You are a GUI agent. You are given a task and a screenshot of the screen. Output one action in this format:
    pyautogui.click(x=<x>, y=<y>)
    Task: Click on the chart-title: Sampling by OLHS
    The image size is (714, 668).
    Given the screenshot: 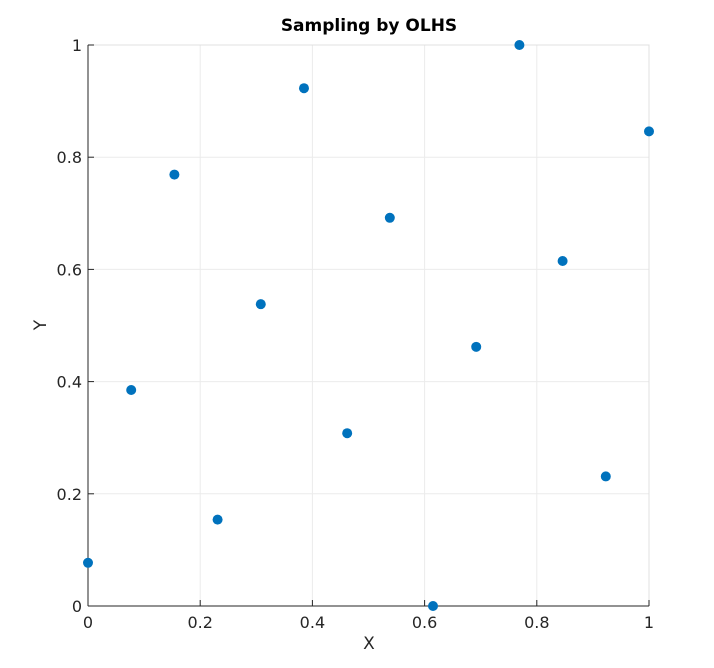 What is the action you would take?
    pyautogui.click(x=369, y=26)
    